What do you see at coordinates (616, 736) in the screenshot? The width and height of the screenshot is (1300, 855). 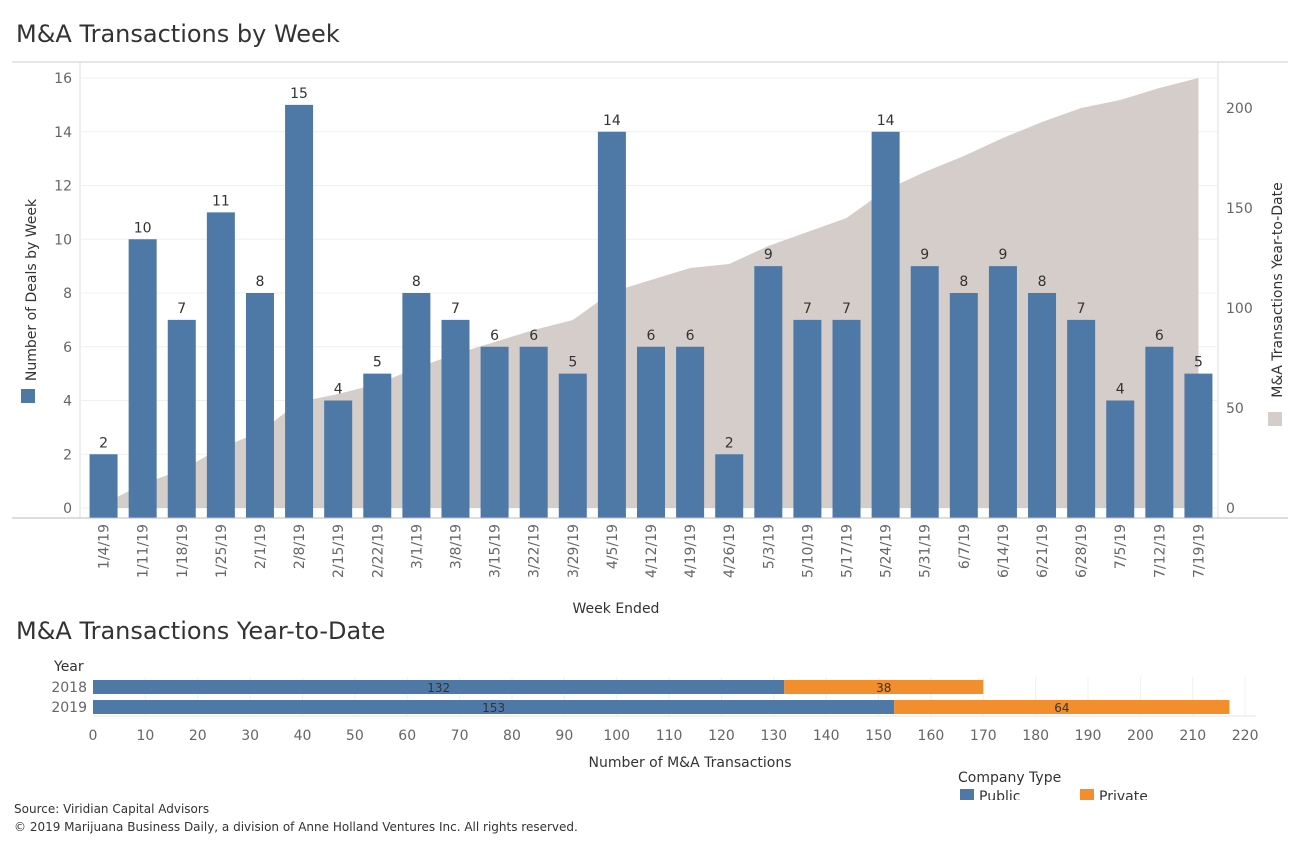 I see `x-tick-label: 100` at bounding box center [616, 736].